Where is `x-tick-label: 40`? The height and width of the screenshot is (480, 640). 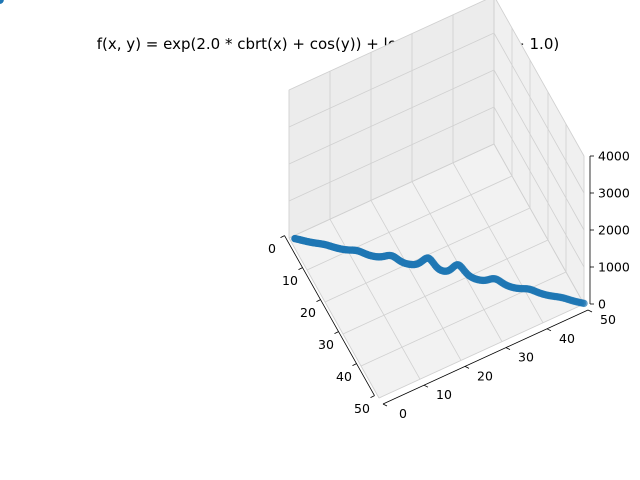 x-tick-label: 40 is located at coordinates (344, 376).